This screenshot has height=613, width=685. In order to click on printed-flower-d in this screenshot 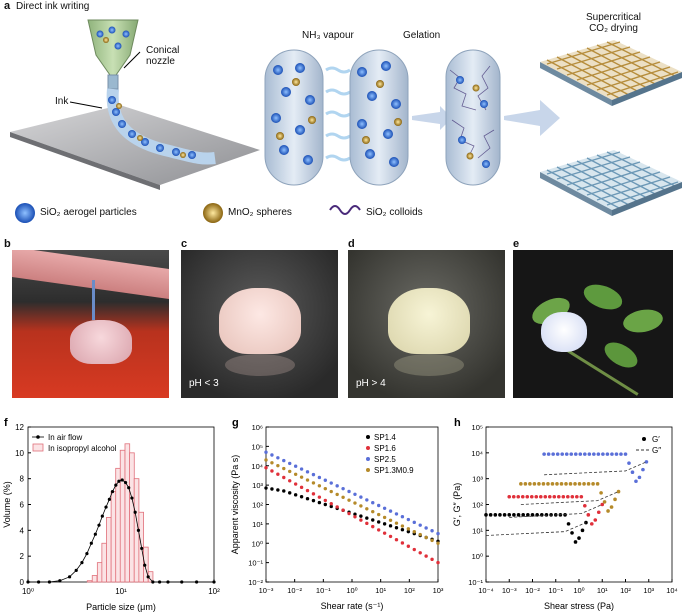, I will do `click(429, 321)`.